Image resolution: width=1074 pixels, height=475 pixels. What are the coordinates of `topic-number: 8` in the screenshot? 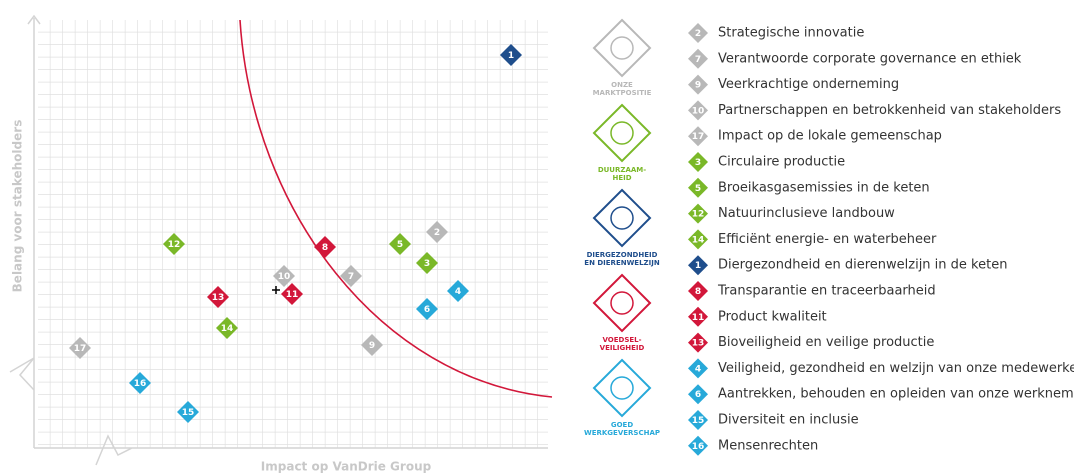 It's located at (325, 248).